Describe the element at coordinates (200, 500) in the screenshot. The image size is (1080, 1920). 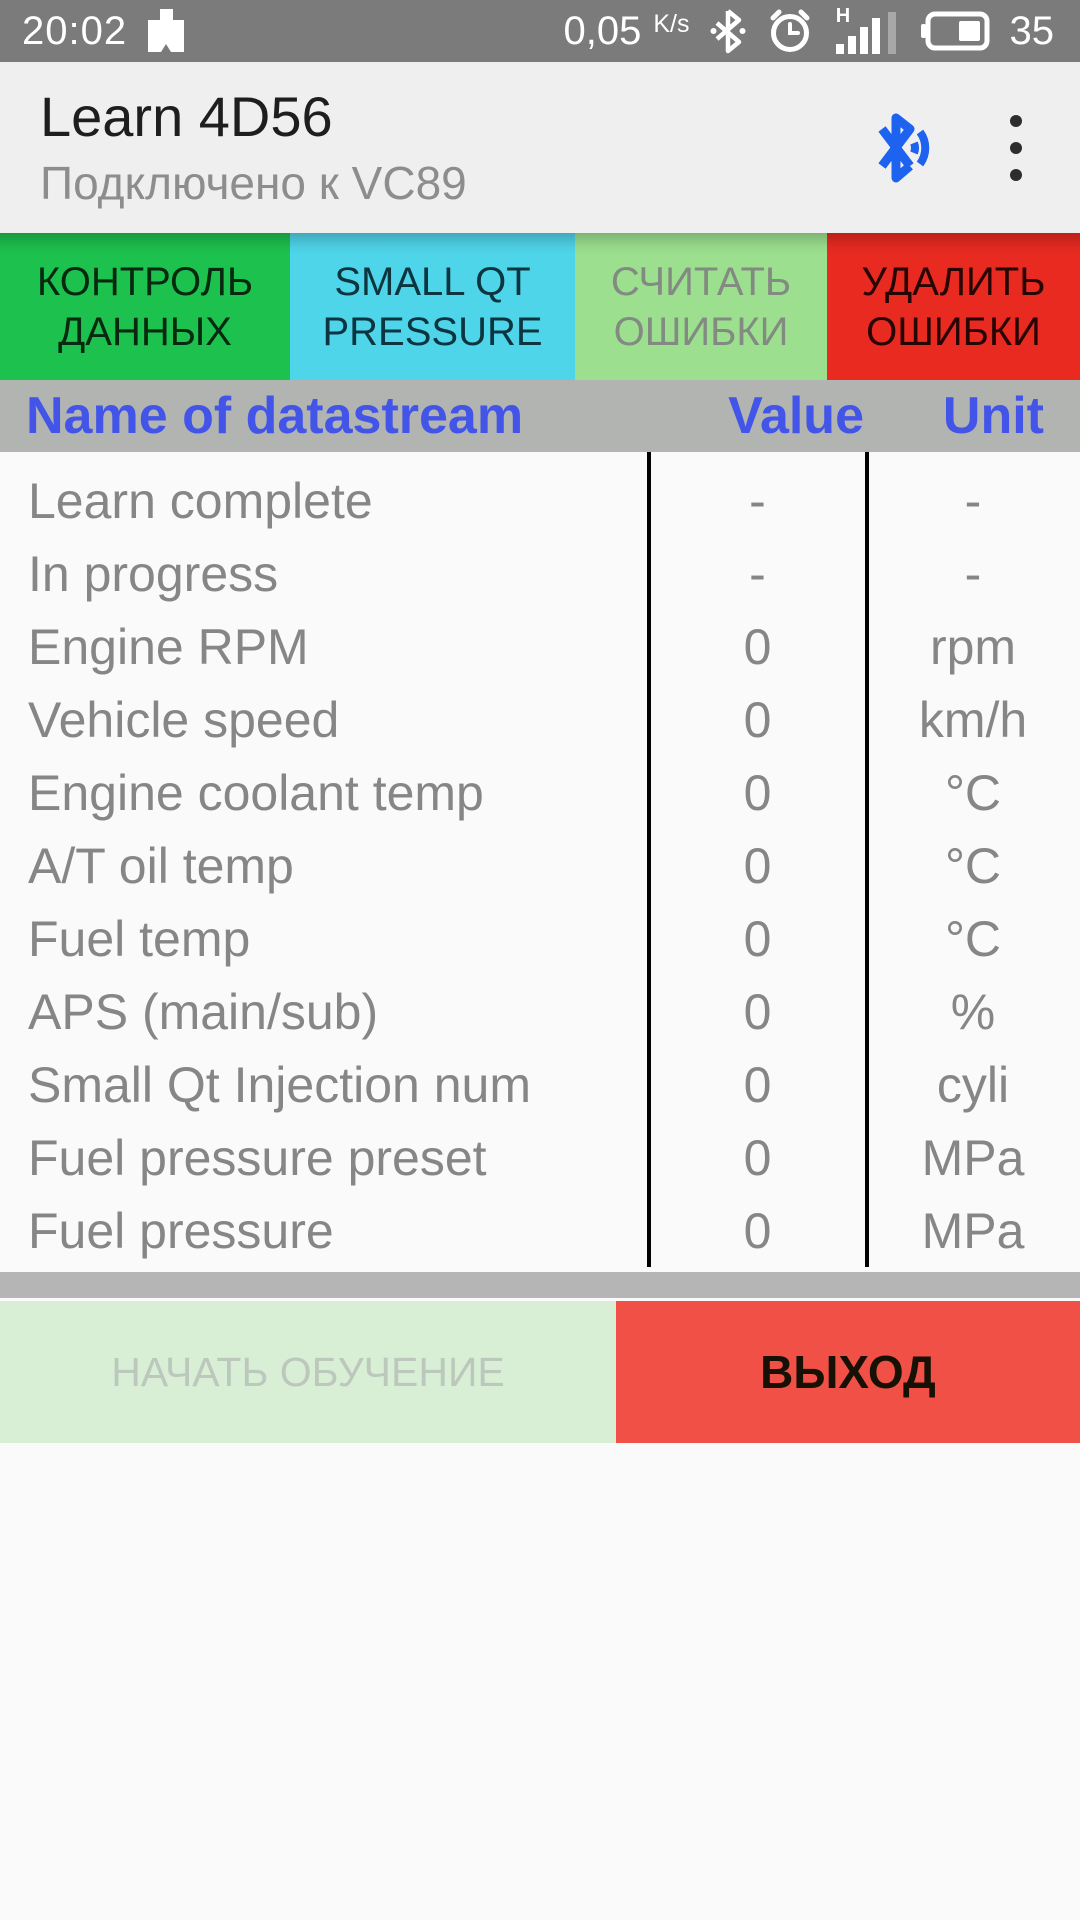
I see `datastream-name: Learn complete` at that location.